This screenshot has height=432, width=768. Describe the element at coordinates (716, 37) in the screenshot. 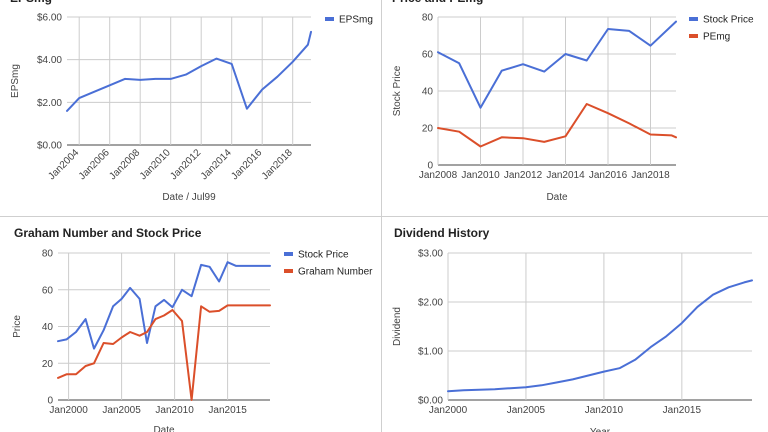

I see `legend-label: PEmg` at that location.